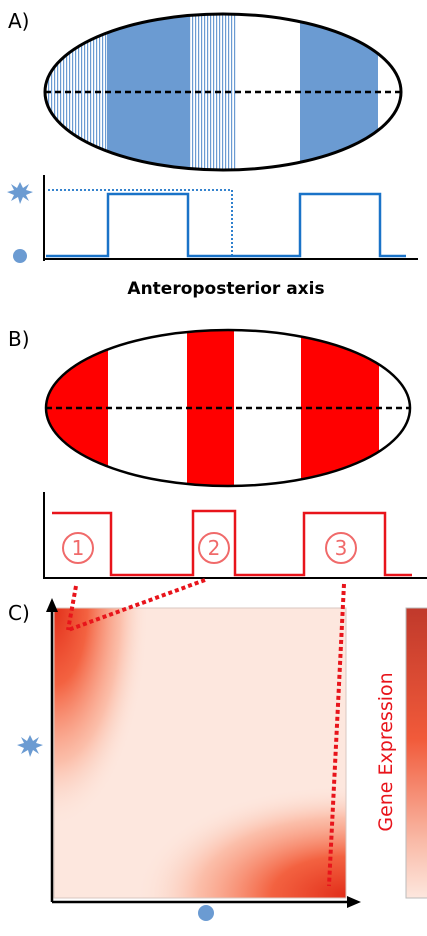 This screenshot has height=936, width=427. What do you see at coordinates (19, 339) in the screenshot?
I see `panel-b-label: B)` at bounding box center [19, 339].